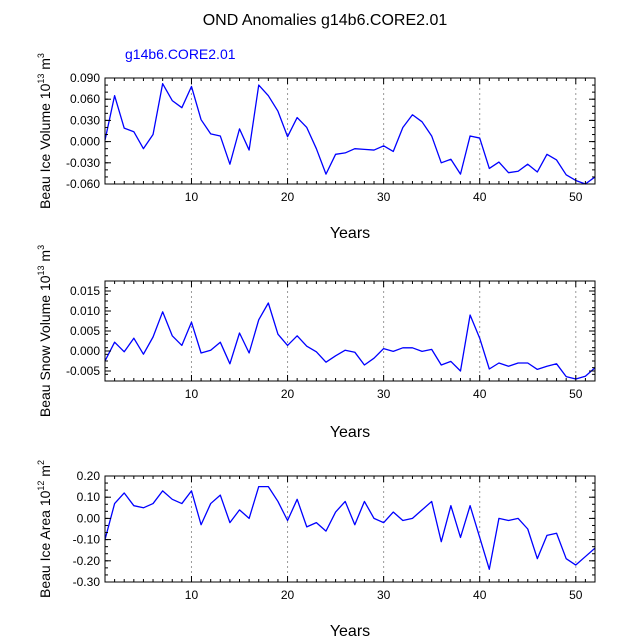 This screenshot has width=638, height=638. Describe the element at coordinates (325, 20) in the screenshot. I see `chart-title: OND Anomalies g14b6.CORE2.01` at that location.